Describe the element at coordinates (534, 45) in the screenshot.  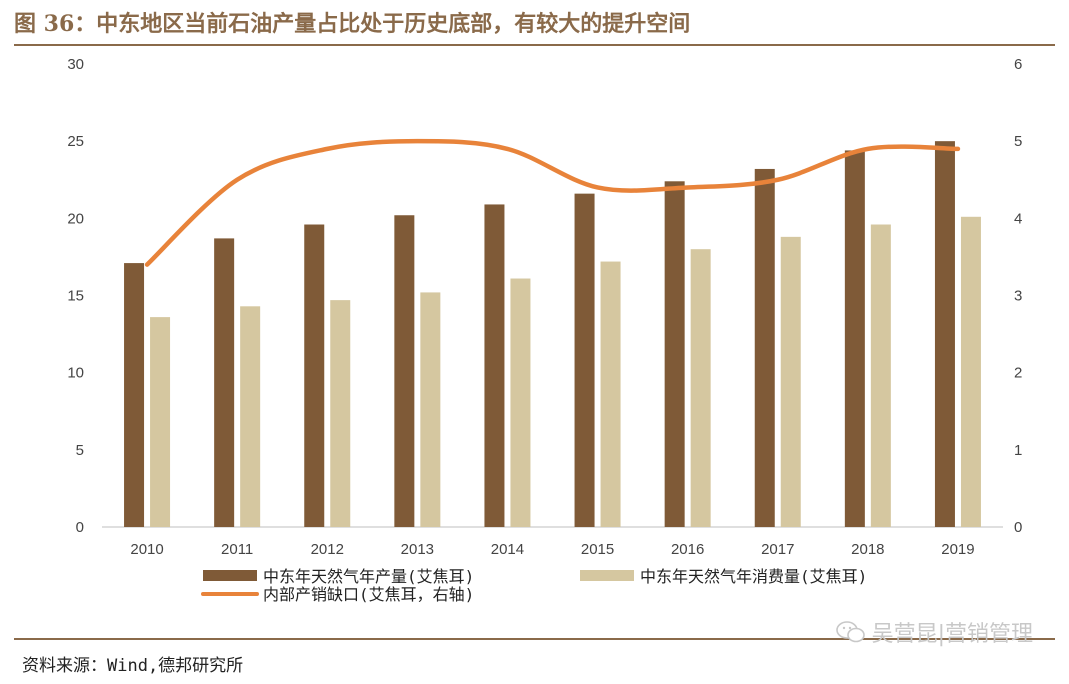
I see `top-rule` at that location.